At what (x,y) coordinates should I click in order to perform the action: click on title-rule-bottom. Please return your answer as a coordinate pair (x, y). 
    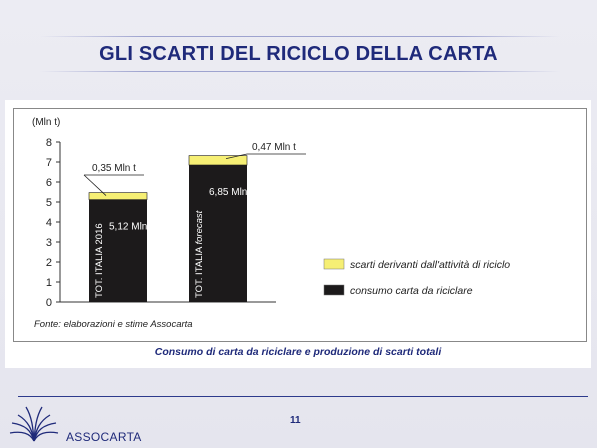
    Looking at the image, I should click on (300, 71).